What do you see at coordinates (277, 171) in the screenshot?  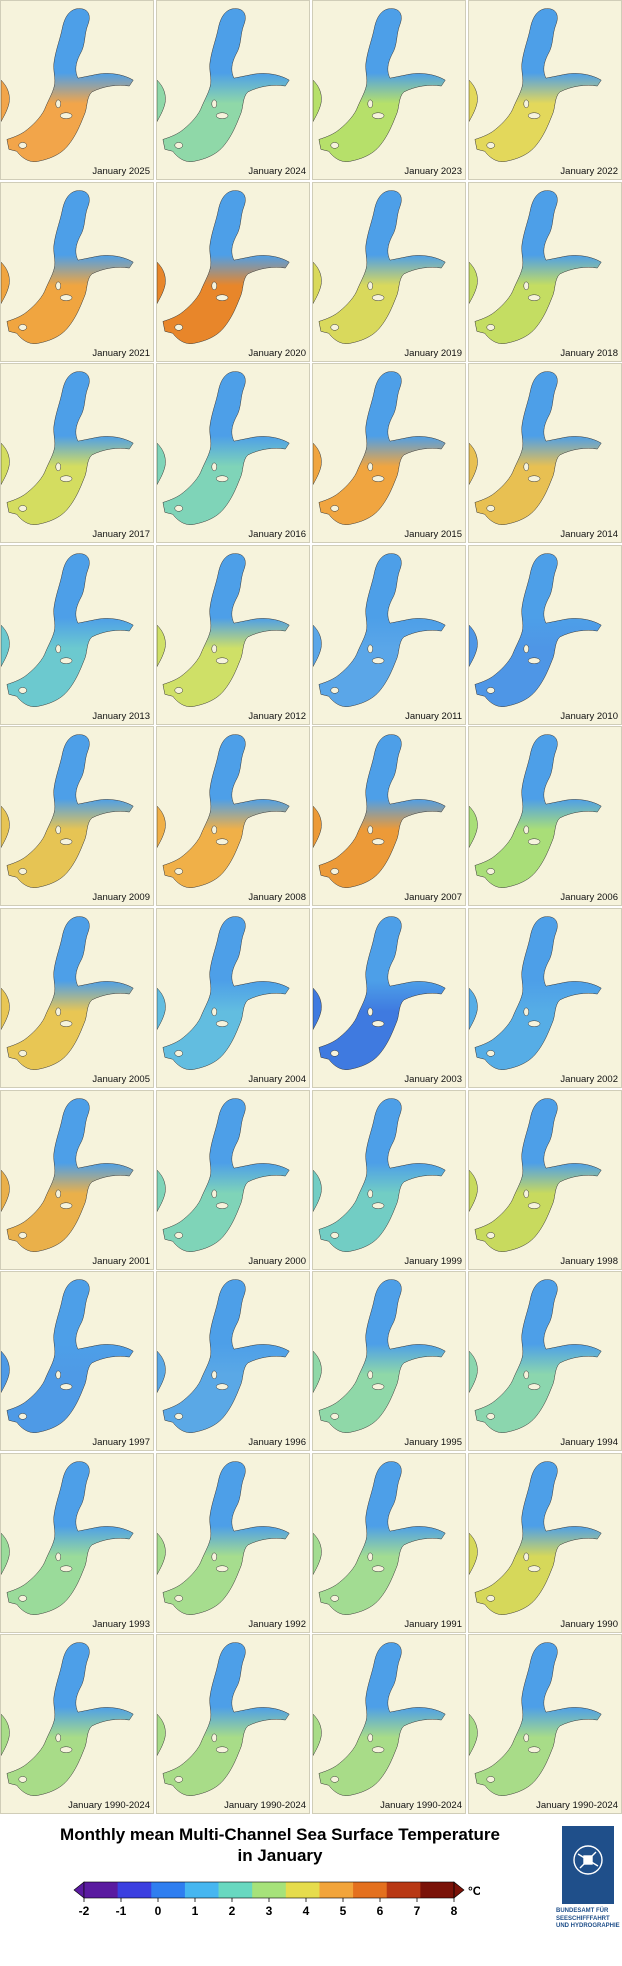 I see `panel-label: January 2024` at bounding box center [277, 171].